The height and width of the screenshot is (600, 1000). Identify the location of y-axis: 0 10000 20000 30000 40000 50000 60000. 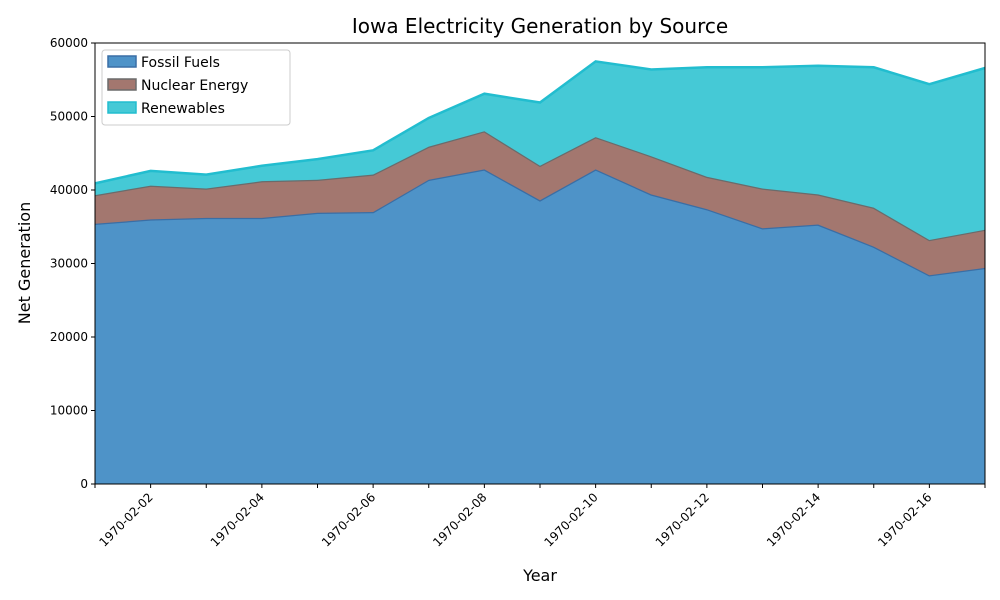
(72, 263).